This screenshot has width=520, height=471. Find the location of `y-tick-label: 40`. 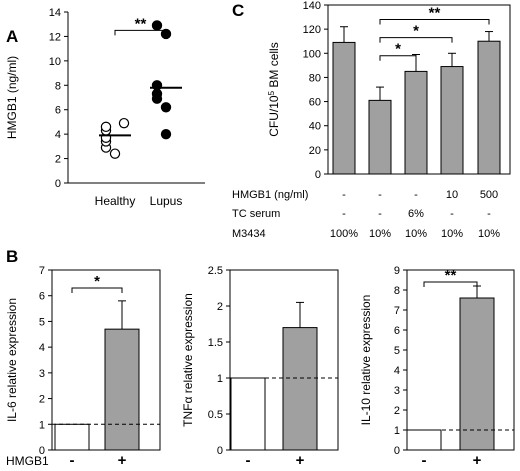

y-tick-label: 40 is located at coordinates (315, 127).